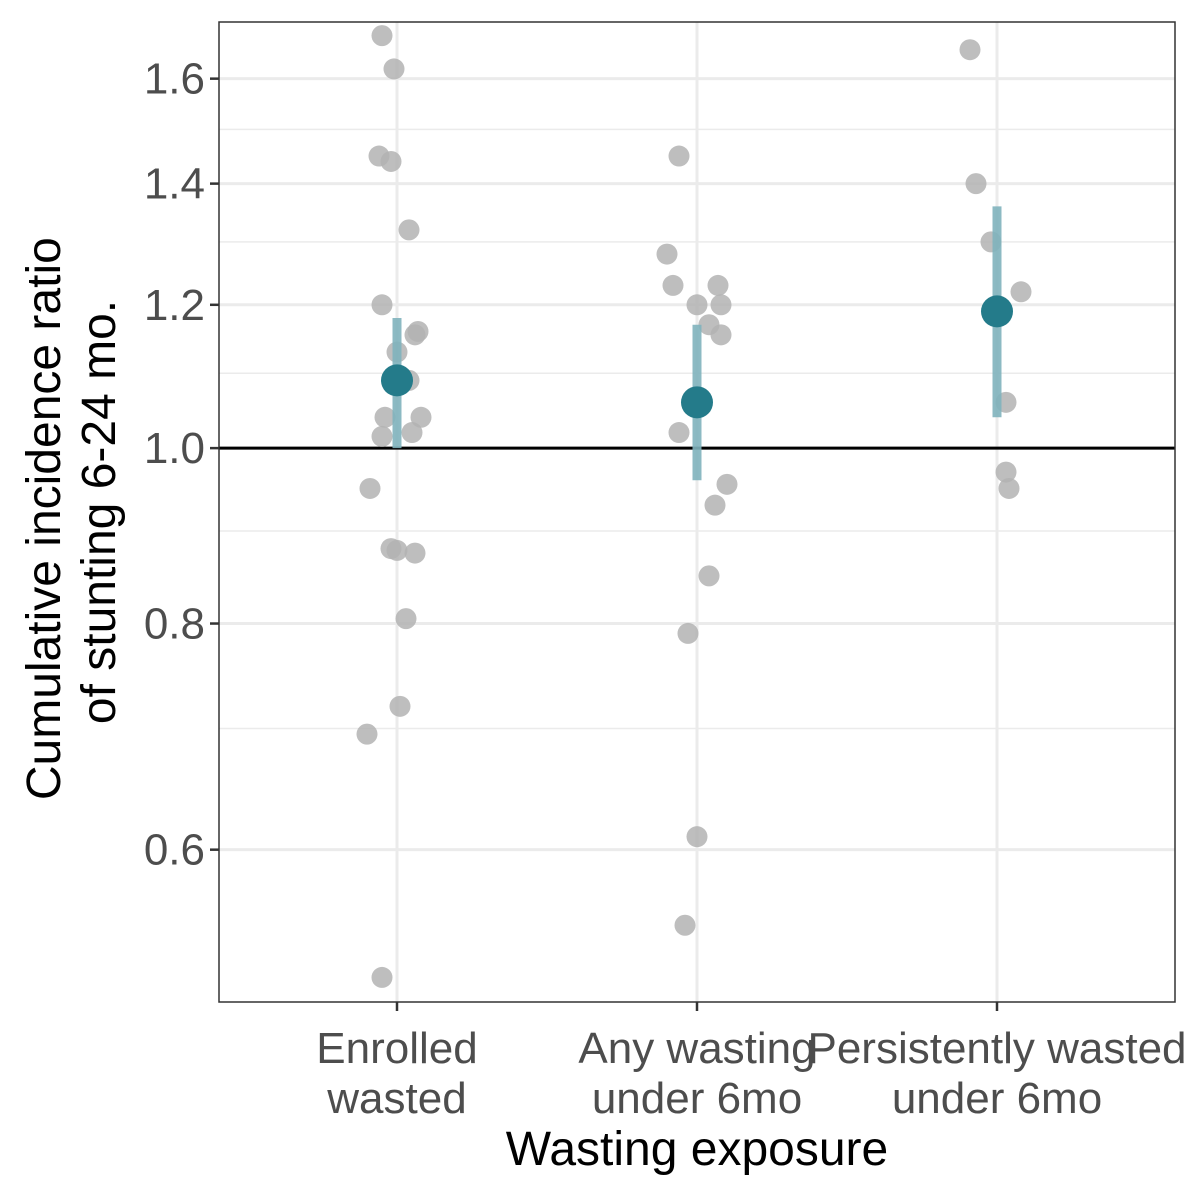  Describe the element at coordinates (174, 79) in the screenshot. I see `y-tick-label: 1.6` at that location.